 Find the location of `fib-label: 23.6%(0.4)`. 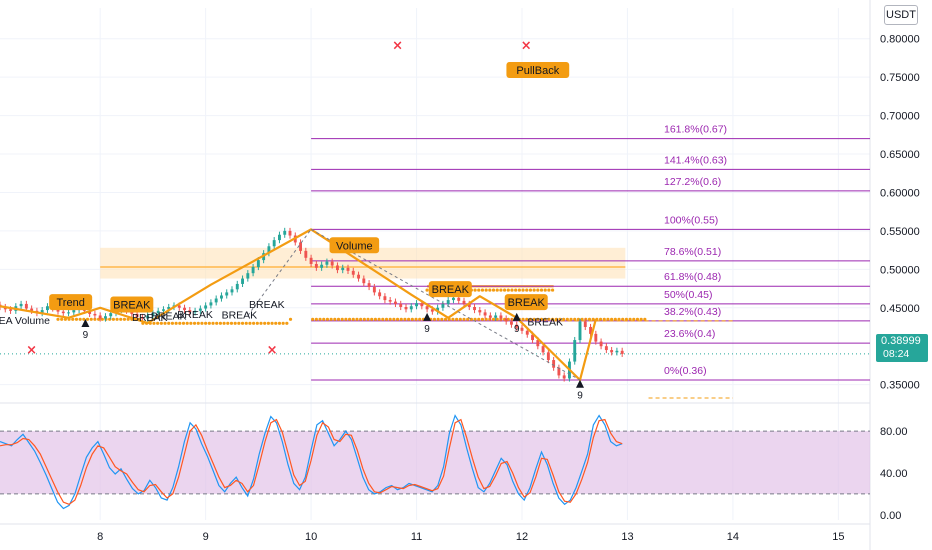

fib-label: 23.6%(0.4) is located at coordinates (689, 334).